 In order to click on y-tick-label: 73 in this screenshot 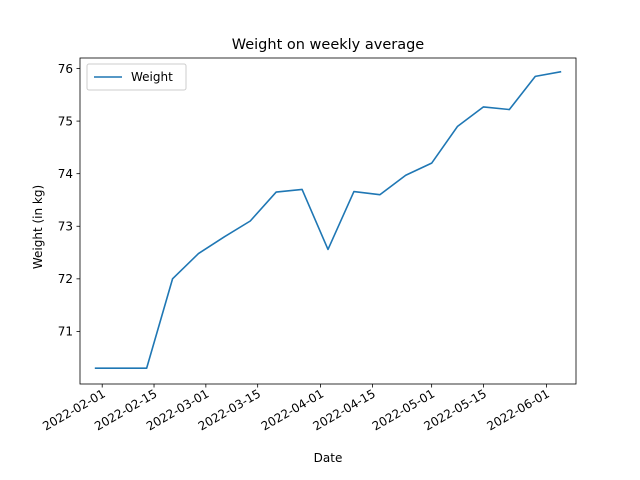, I will do `click(65, 227)`.